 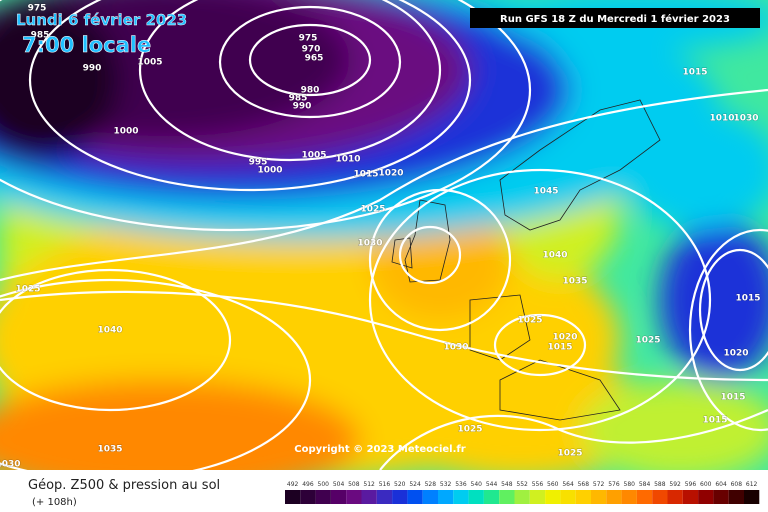 I want to click on colorbar-label: 540, so click(x=477, y=484).